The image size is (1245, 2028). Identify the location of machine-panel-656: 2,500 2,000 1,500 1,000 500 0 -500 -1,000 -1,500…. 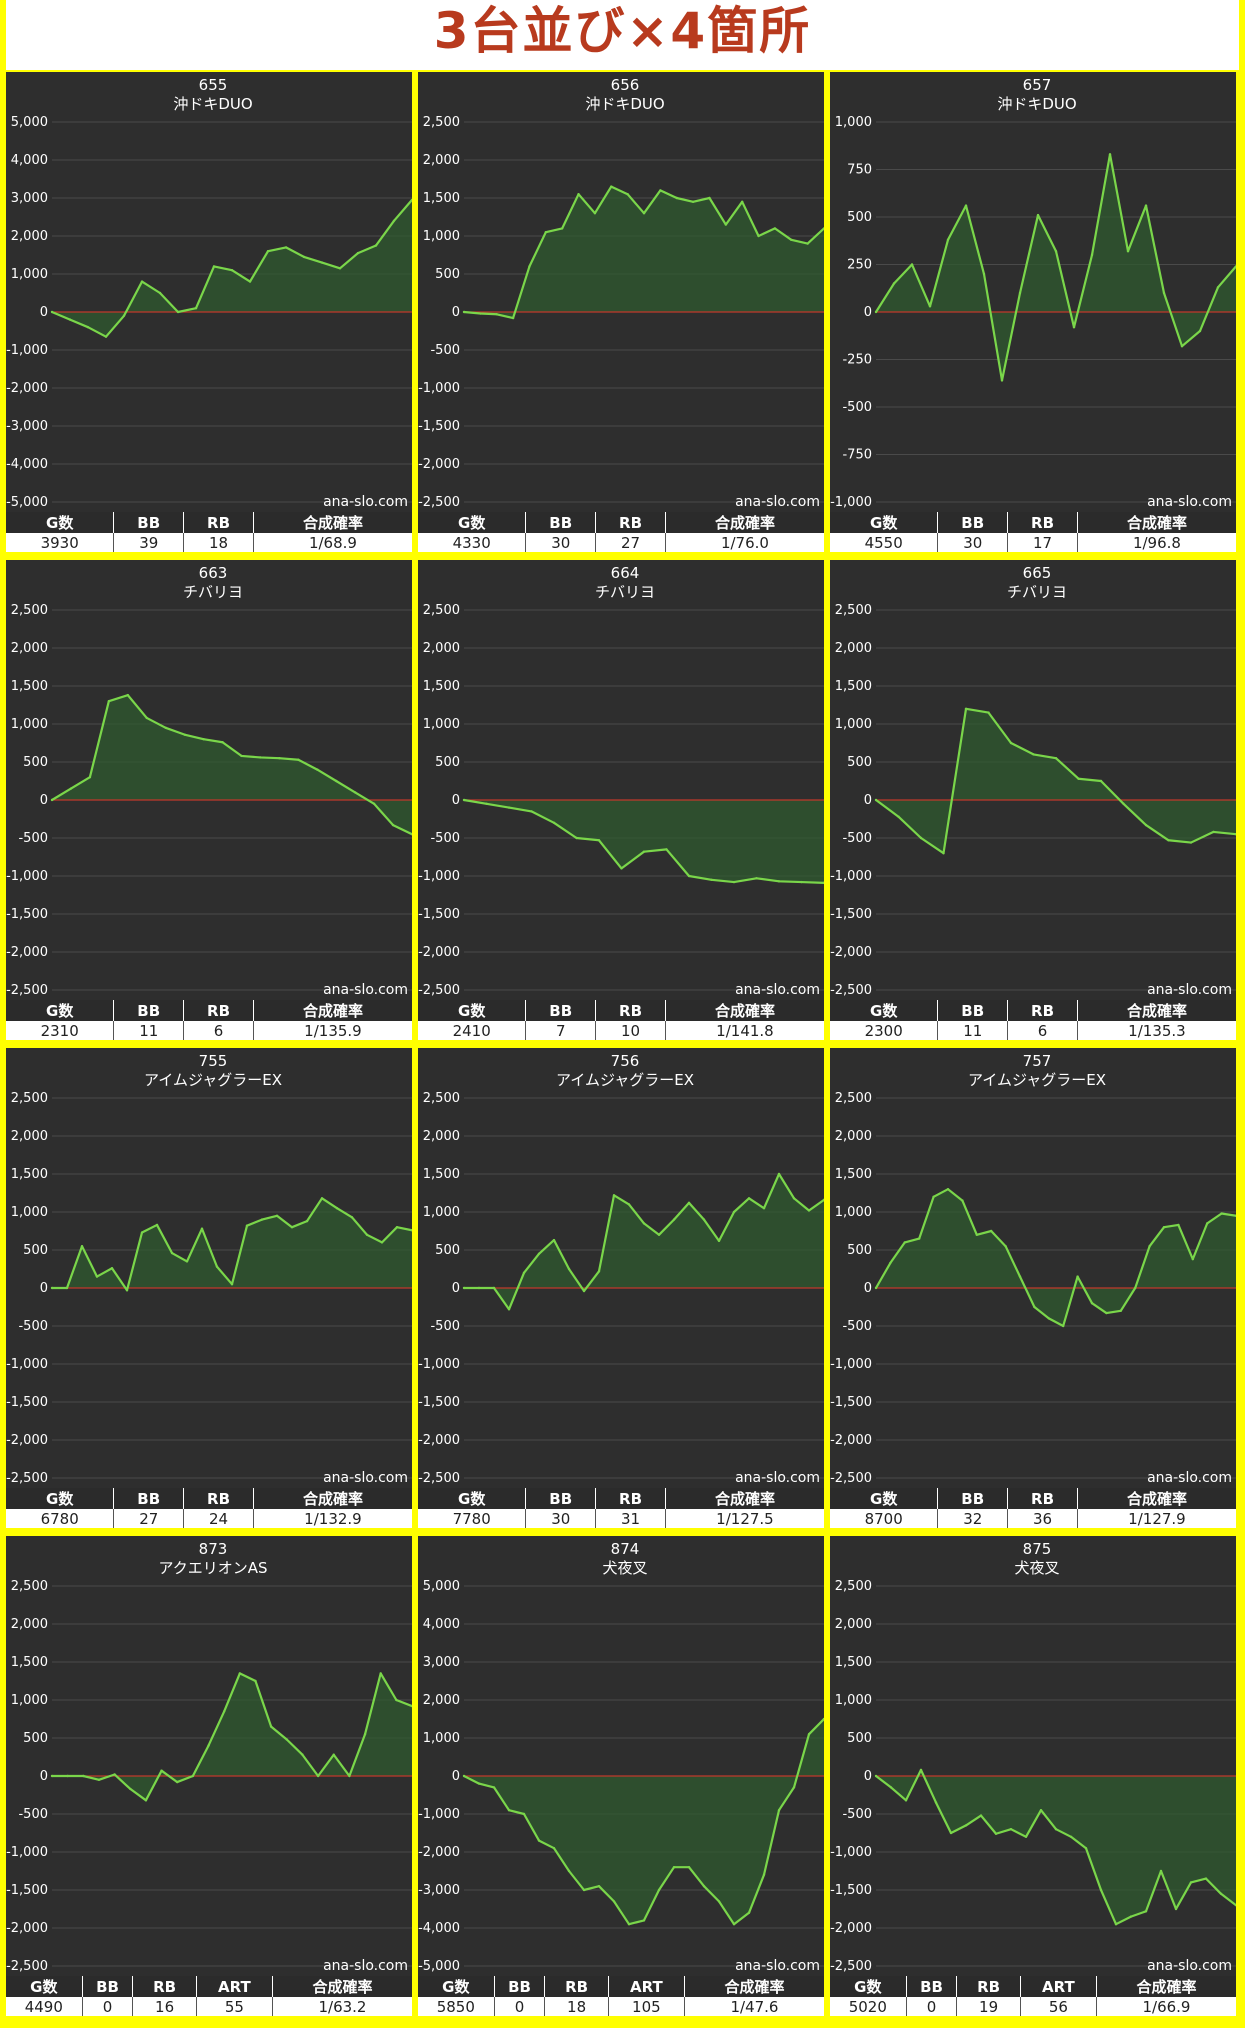
(621, 312).